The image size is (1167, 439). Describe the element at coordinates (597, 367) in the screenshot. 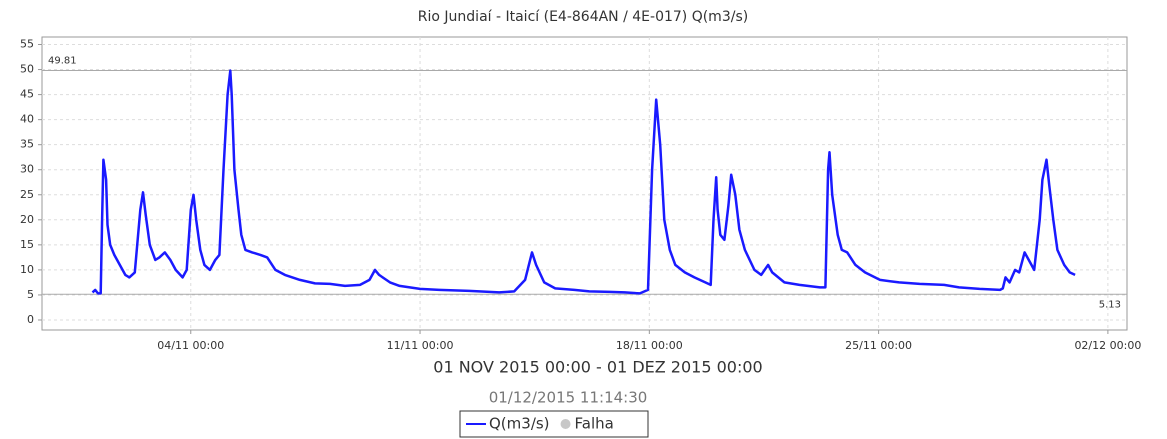

I see `subtitle: 01 NOV 2015 00:00 - 01 DEZ 2015 00:00` at that location.